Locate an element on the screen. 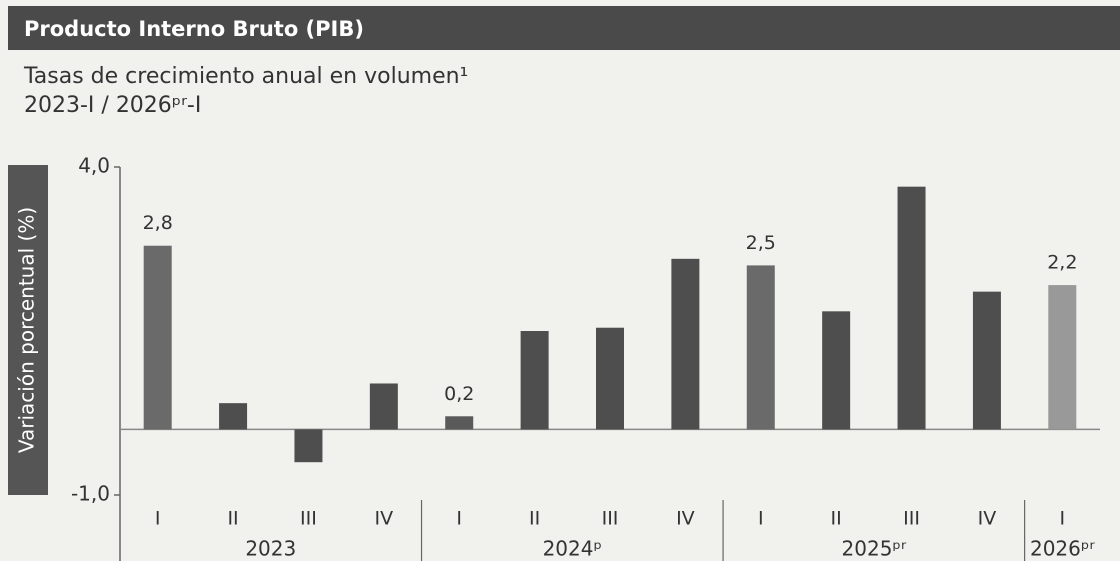  value-label: 2,5 is located at coordinates (761, 243).